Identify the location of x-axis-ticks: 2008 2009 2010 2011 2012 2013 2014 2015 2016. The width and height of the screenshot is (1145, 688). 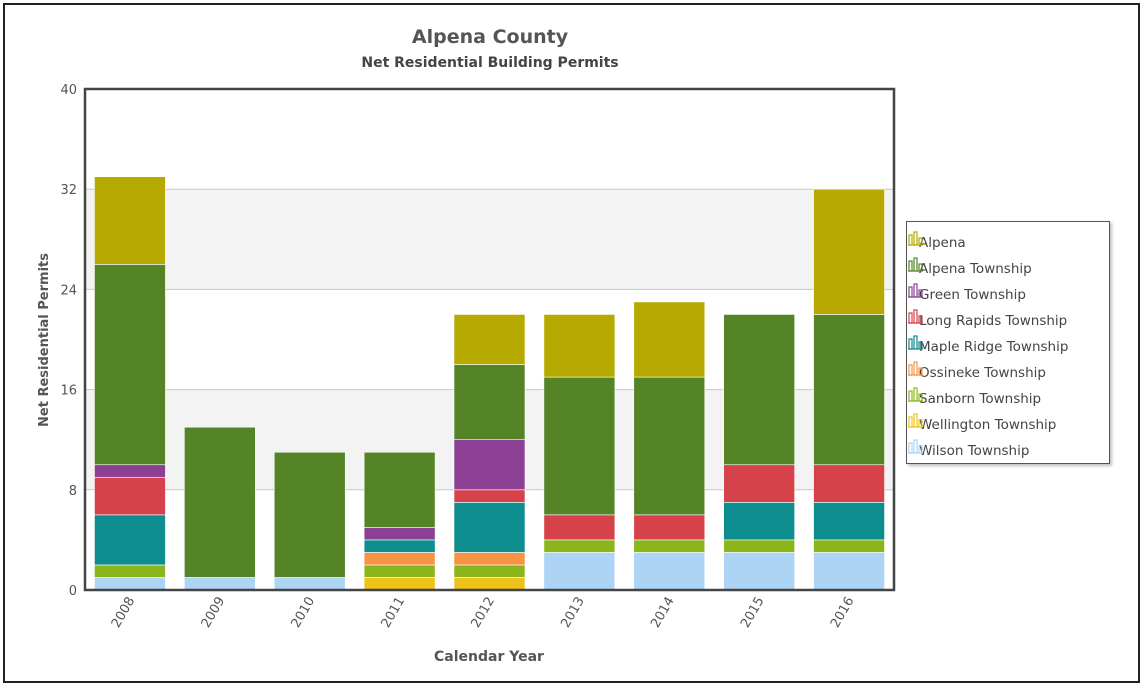
(483, 613).